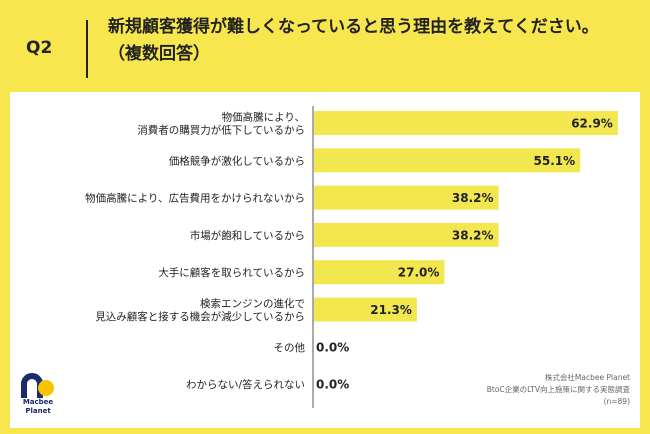 The width and height of the screenshot is (650, 434). I want to click on category-label: 大手に顧客を取られているから, so click(231, 272).